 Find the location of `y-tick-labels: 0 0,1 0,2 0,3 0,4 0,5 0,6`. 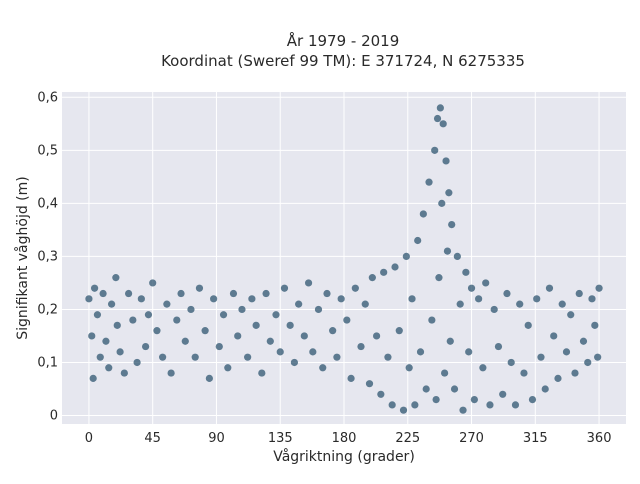

y-tick-labels: 0 0,1 0,2 0,3 0,4 0,5 0,6 is located at coordinates (47, 256).